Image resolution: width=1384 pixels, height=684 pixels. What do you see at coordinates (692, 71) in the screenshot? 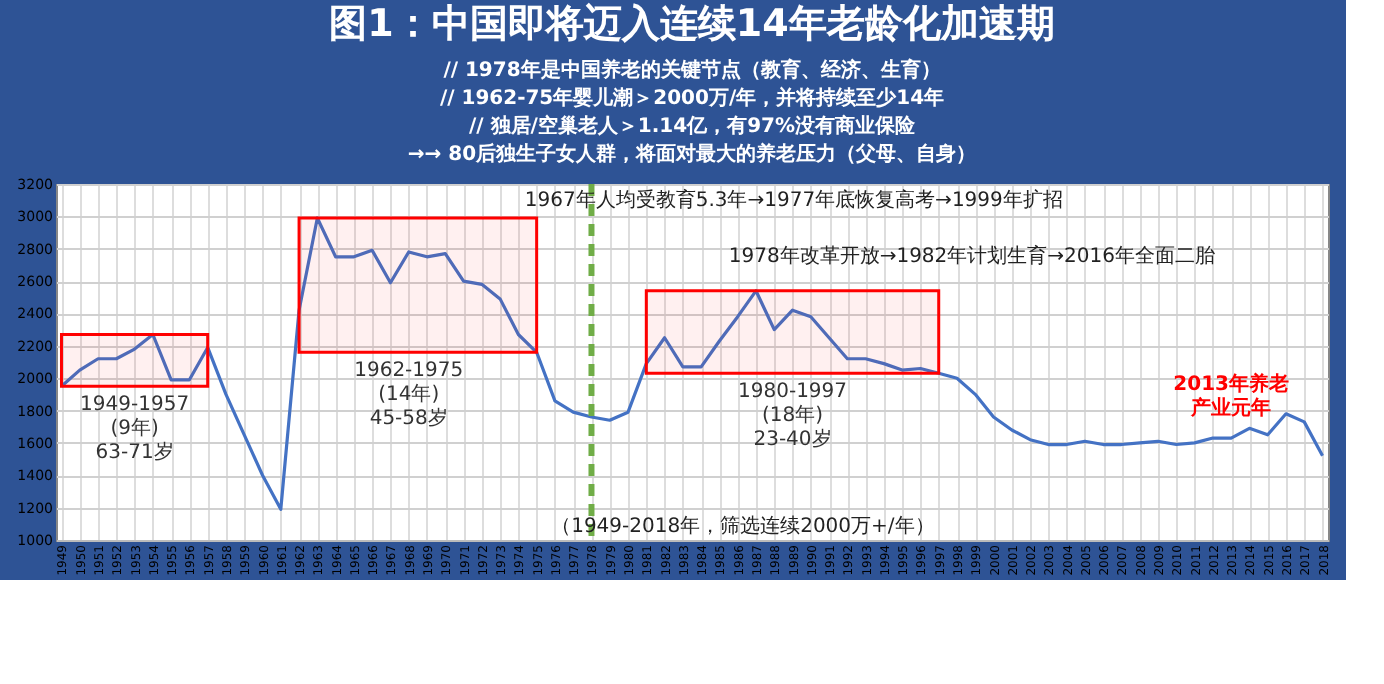
I see `text: // 1978年是中国养老的关键节点（教育、经济、生育）` at bounding box center [692, 71].